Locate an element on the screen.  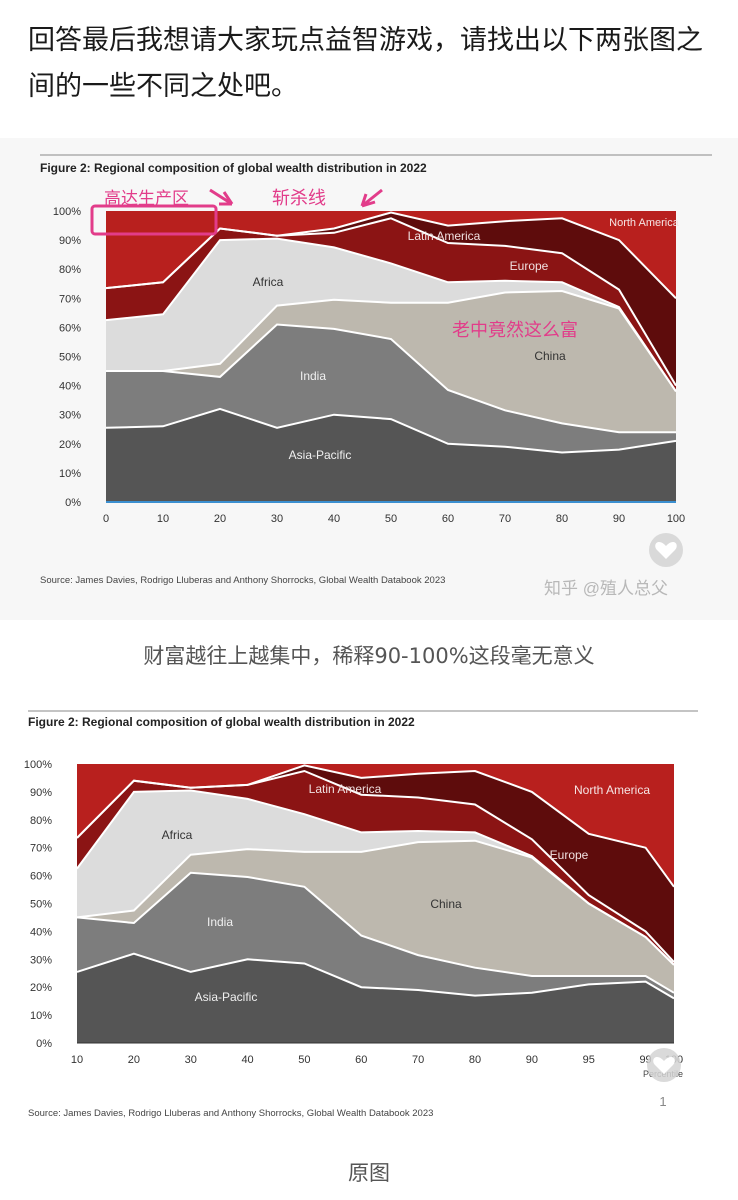
x-tick-label: 10 is located at coordinates (77, 1060).